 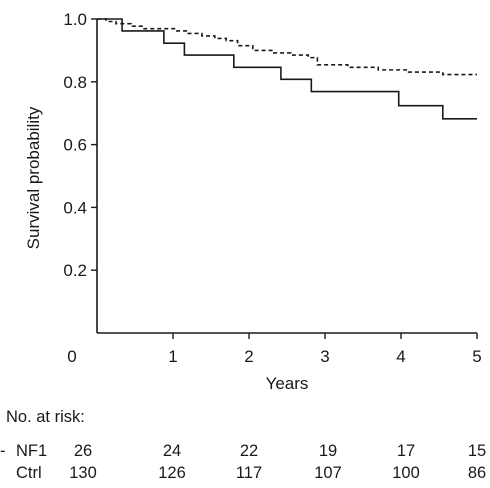 I want to click on x-tick-label: 5, so click(x=476, y=356).